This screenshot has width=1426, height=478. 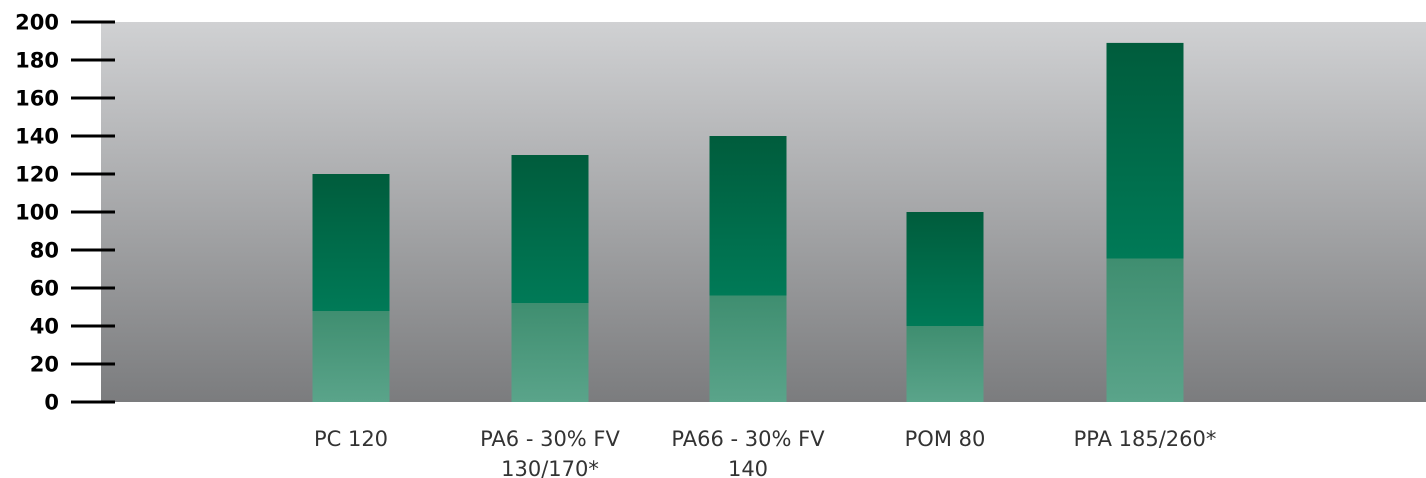 What do you see at coordinates (37, 61) in the screenshot?
I see `y-tick-label: 180` at bounding box center [37, 61].